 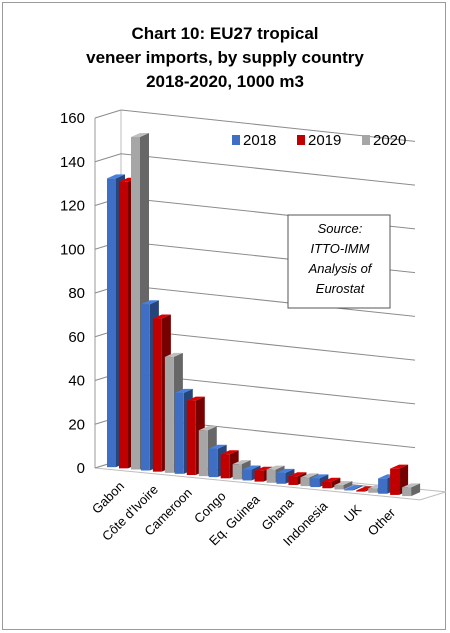 What do you see at coordinates (340, 248) in the screenshot?
I see `source-line: ITTO-IMM` at bounding box center [340, 248].